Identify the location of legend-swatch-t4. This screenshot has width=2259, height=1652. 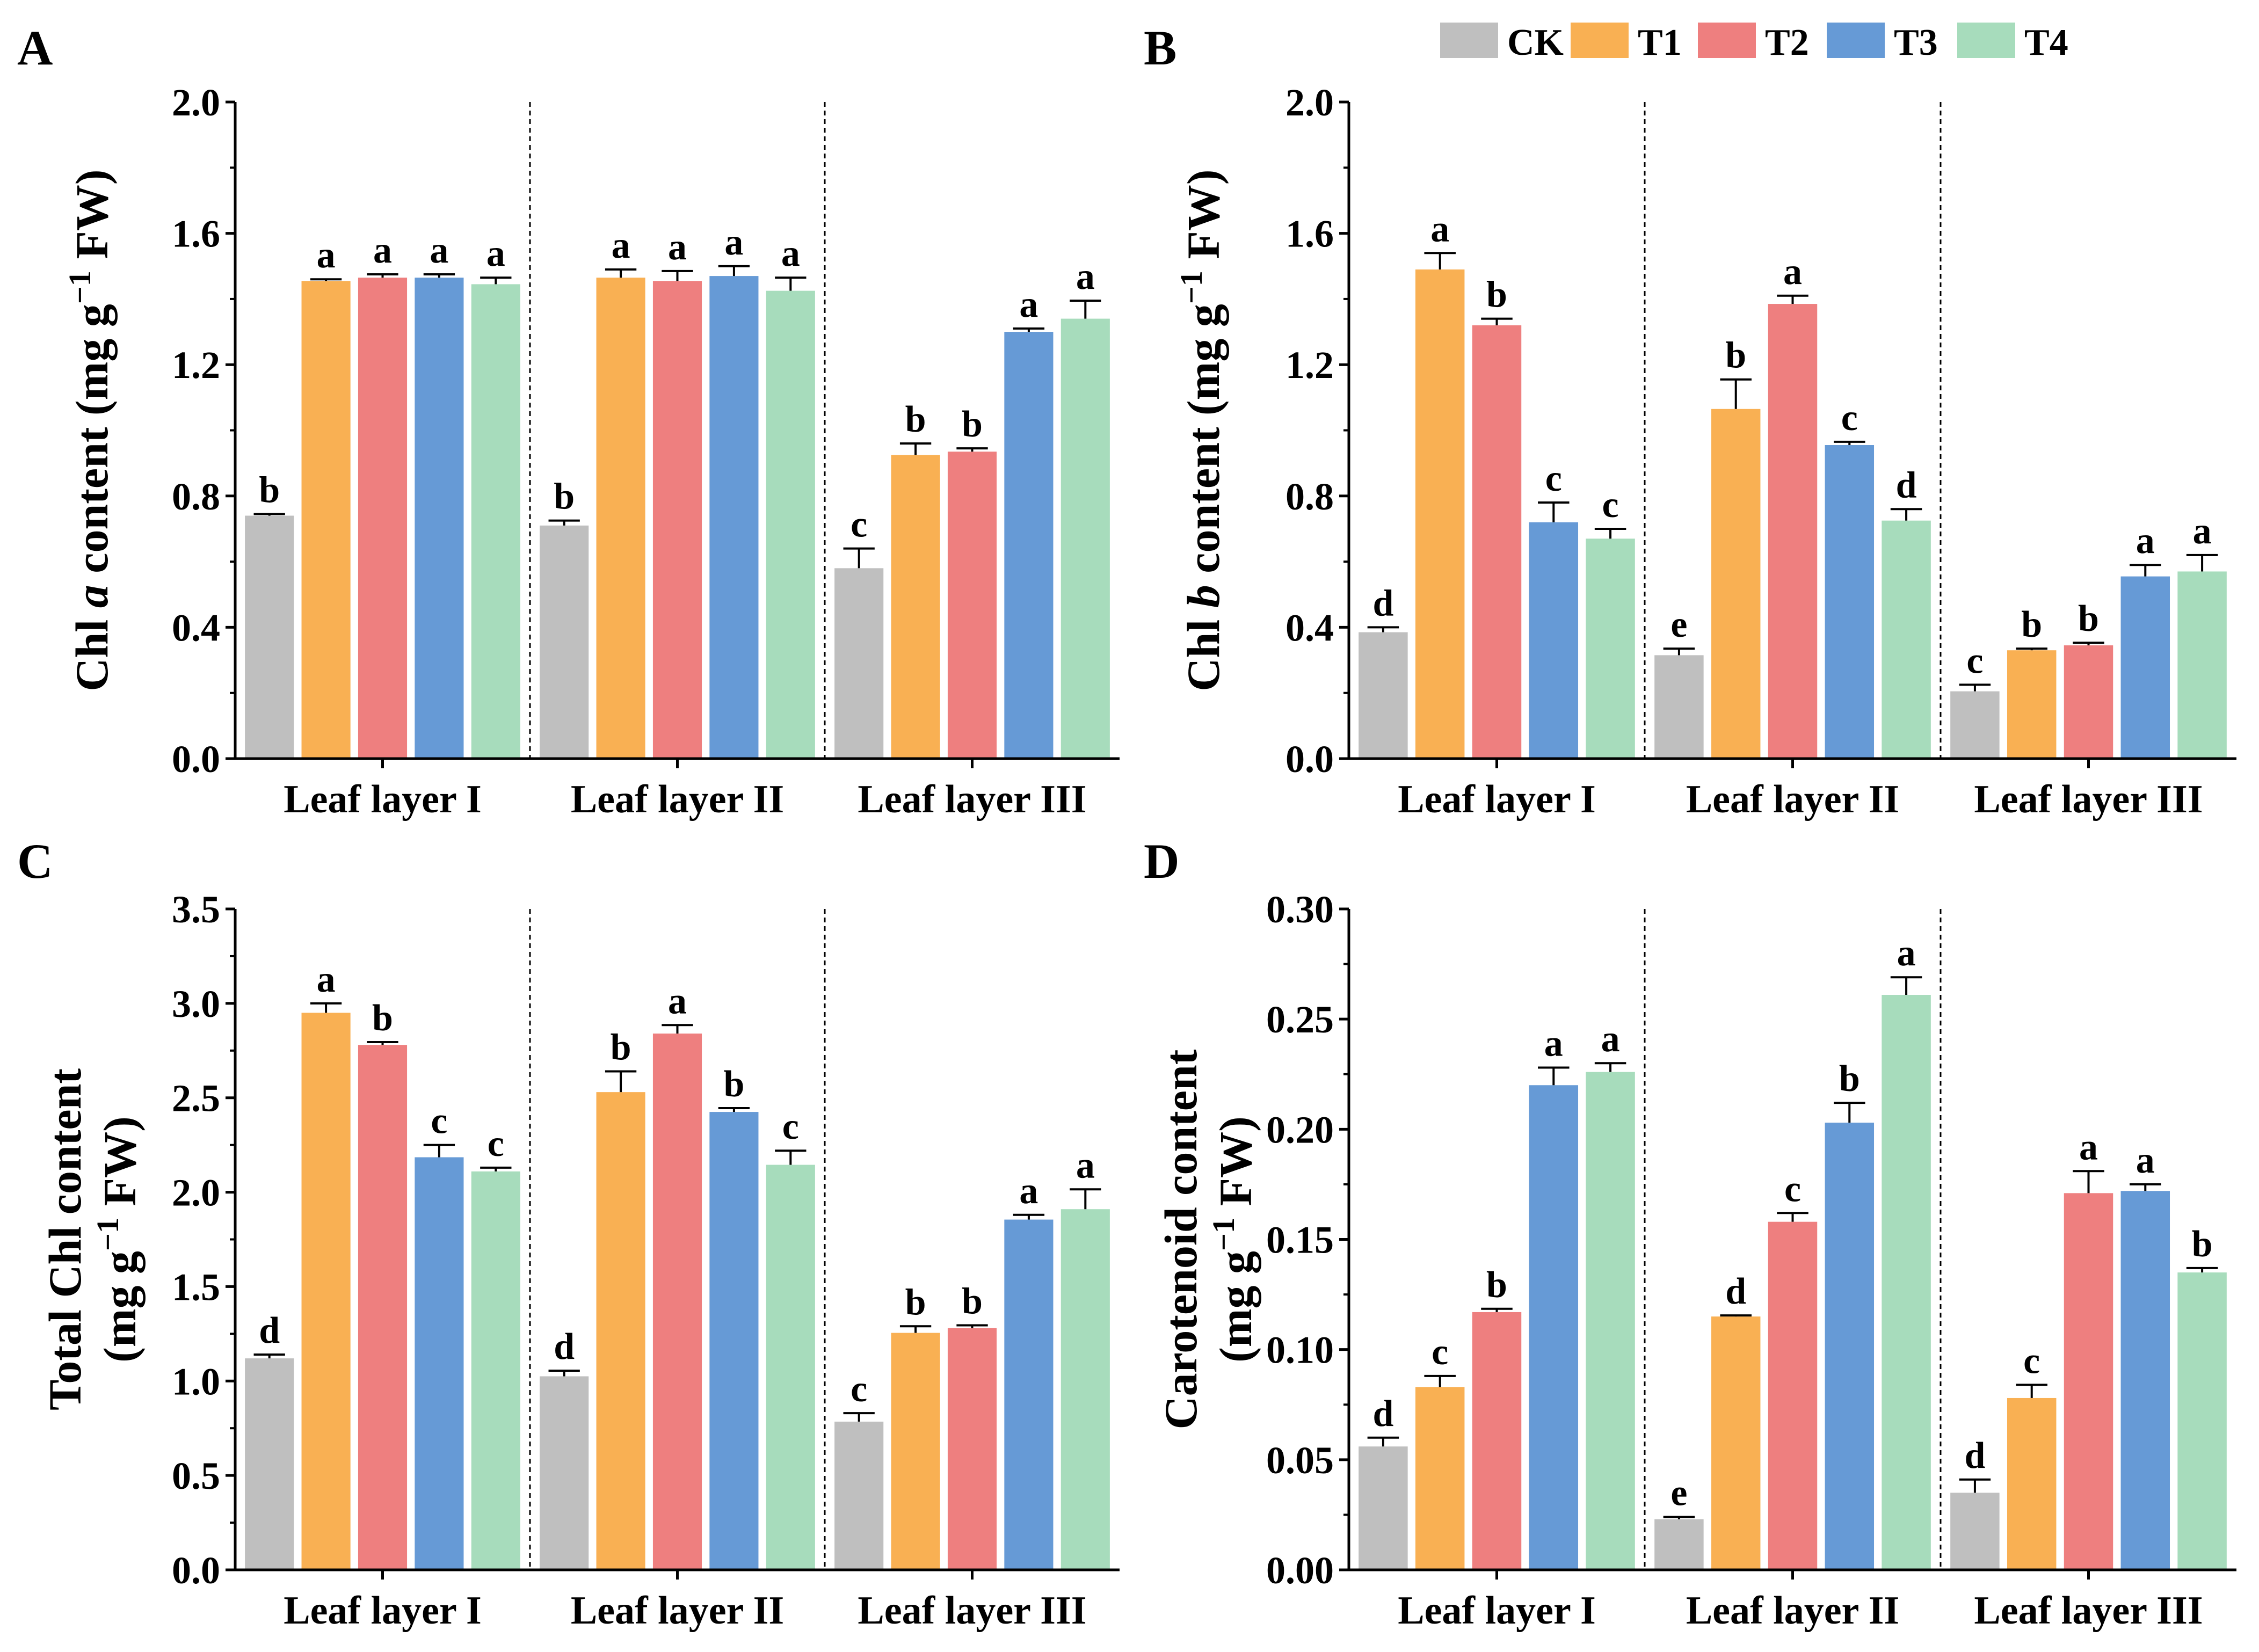
(1986, 41).